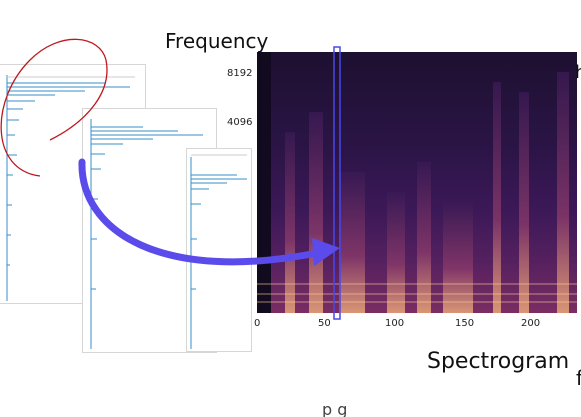 The height and width of the screenshot is (417, 581). Describe the element at coordinates (498, 361) in the screenshot. I see `spectrogram-label: Spectrogram` at that location.